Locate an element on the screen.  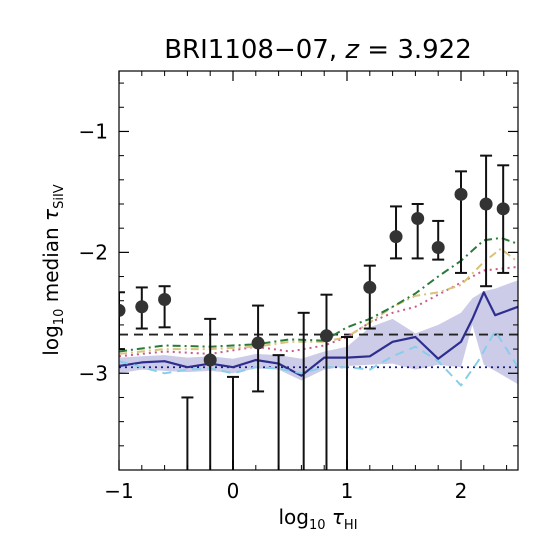
confidence-band is located at coordinates (318, 332).